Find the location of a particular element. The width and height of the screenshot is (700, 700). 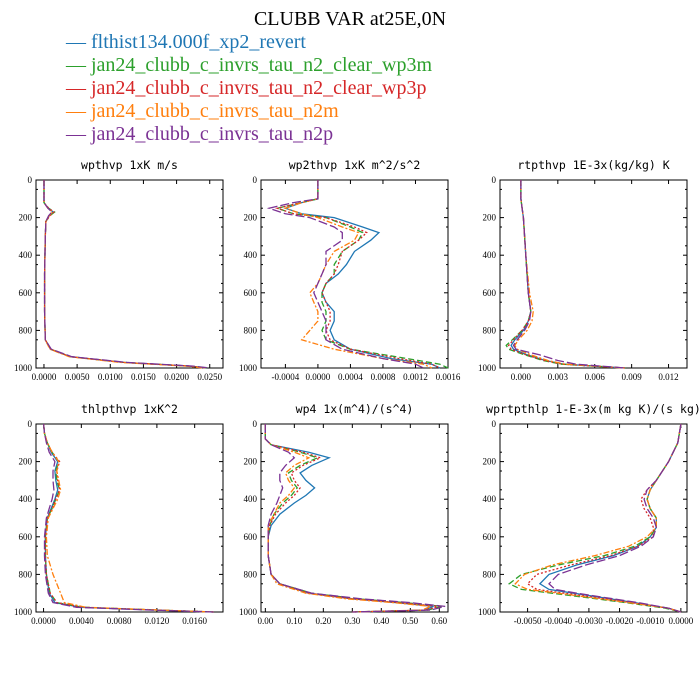

legend-label: jan24_clubb_c_invrs_tau_n2_clear_wp3m is located at coordinates (262, 65).